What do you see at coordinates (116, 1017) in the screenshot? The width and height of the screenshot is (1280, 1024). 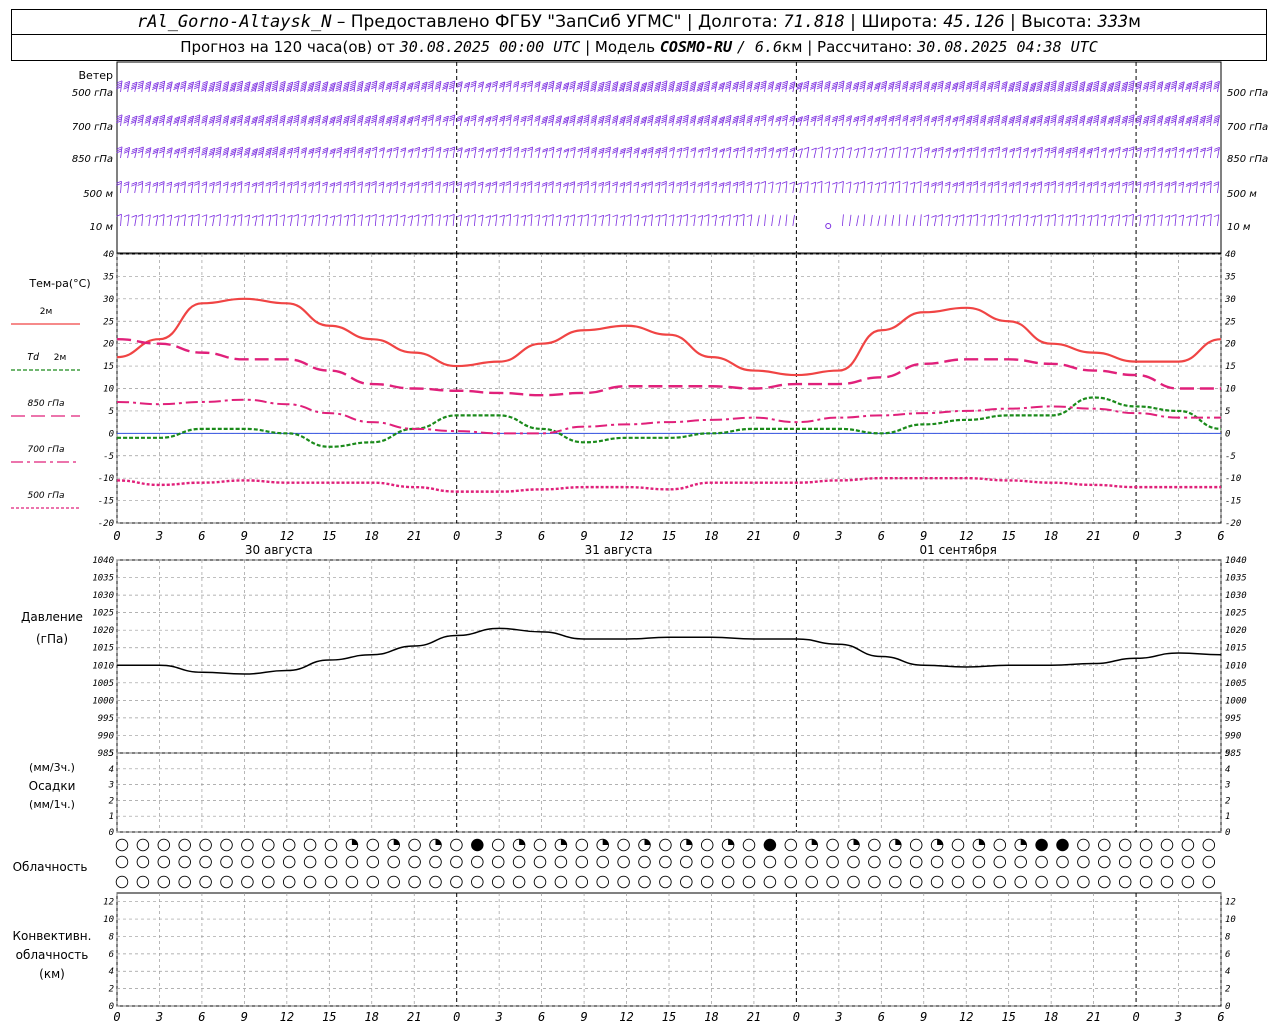 I see `hour-tick-bottom: 0` at bounding box center [116, 1017].